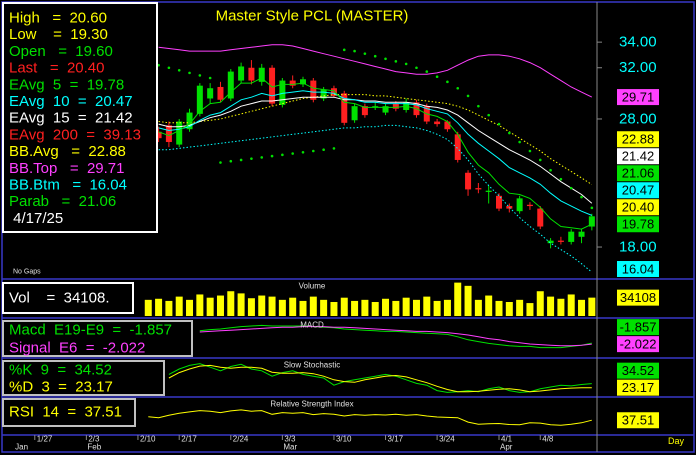 Image resolution: width=696 pixels, height=455 pixels. I want to click on info-text: BB.Btm = 16.04, so click(68, 185).